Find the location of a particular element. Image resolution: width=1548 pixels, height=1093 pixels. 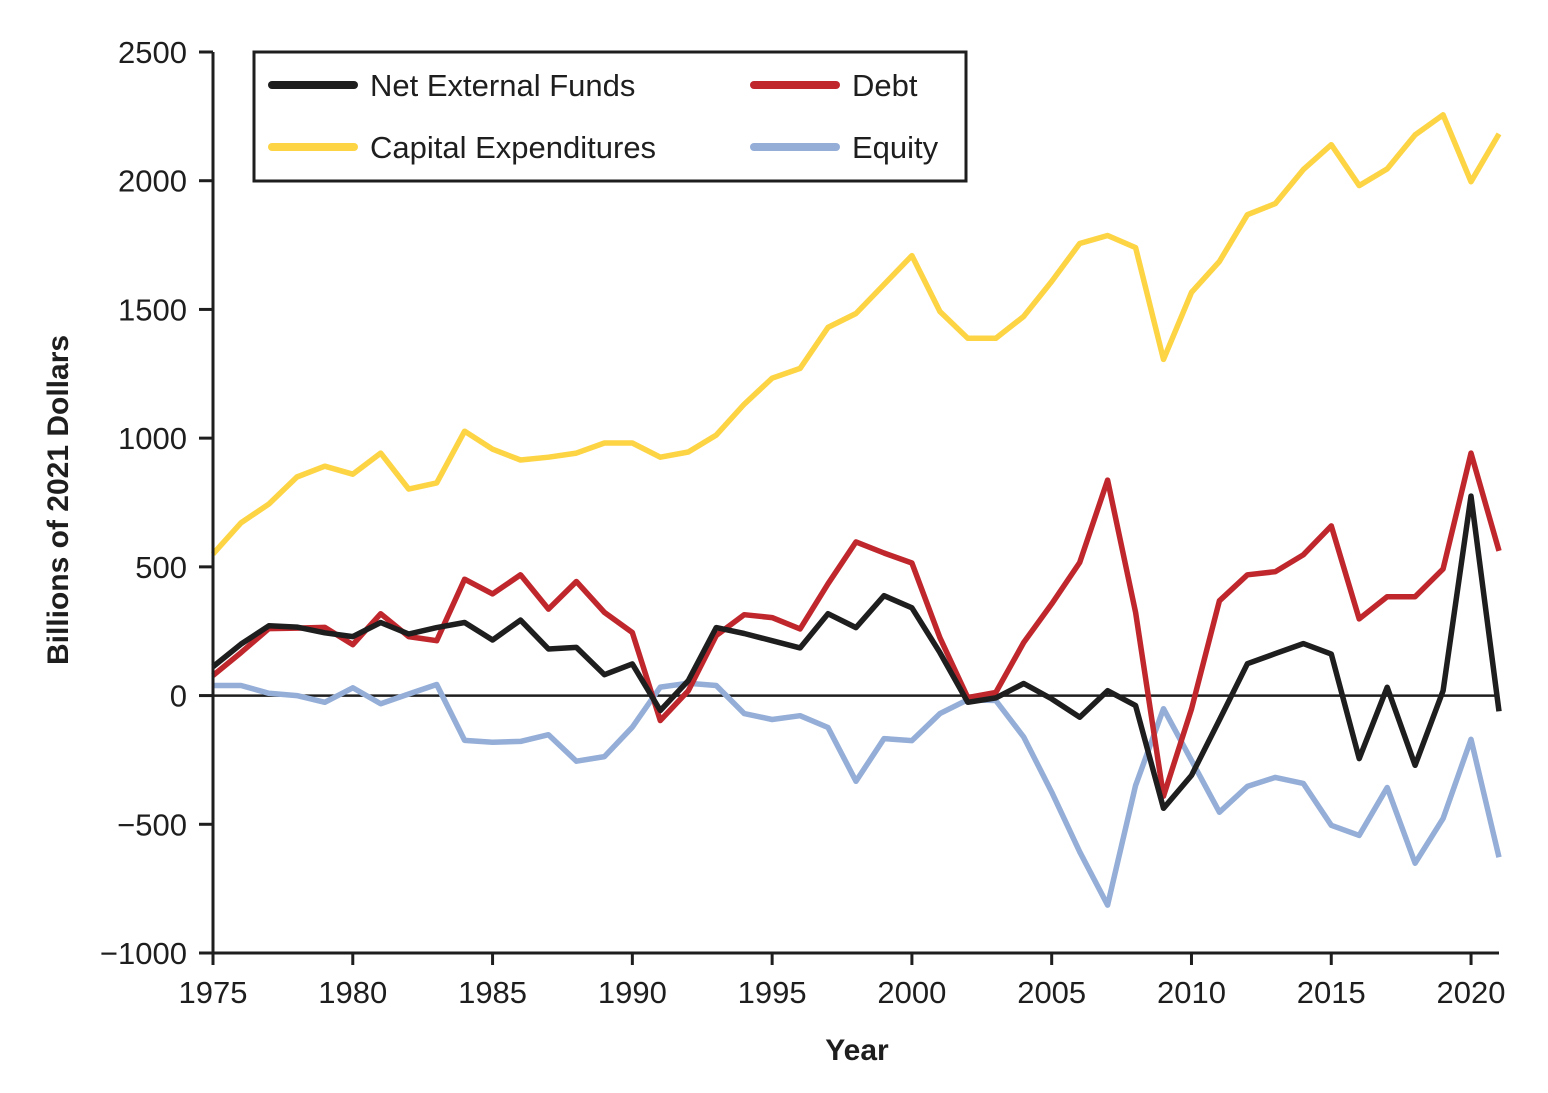

legend-label: Net External Funds is located at coordinates (502, 85).